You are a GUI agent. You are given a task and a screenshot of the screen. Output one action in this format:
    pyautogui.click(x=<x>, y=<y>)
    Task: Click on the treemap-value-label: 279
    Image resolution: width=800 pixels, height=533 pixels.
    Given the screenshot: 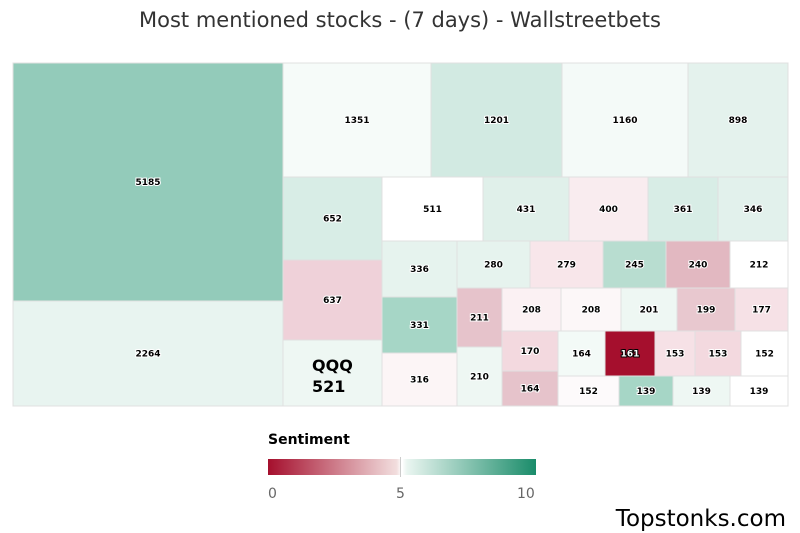 What is the action you would take?
    pyautogui.click(x=566, y=266)
    